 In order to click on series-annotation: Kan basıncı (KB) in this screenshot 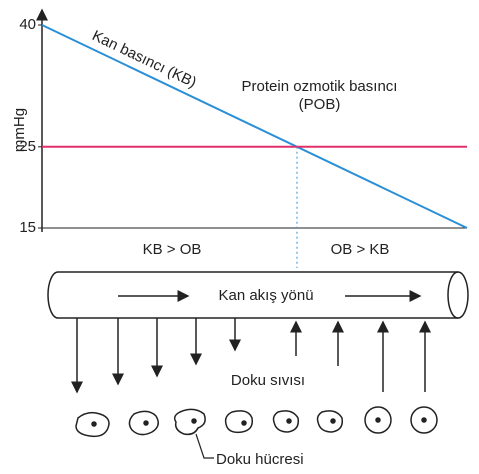, I will do `click(144, 59)`.